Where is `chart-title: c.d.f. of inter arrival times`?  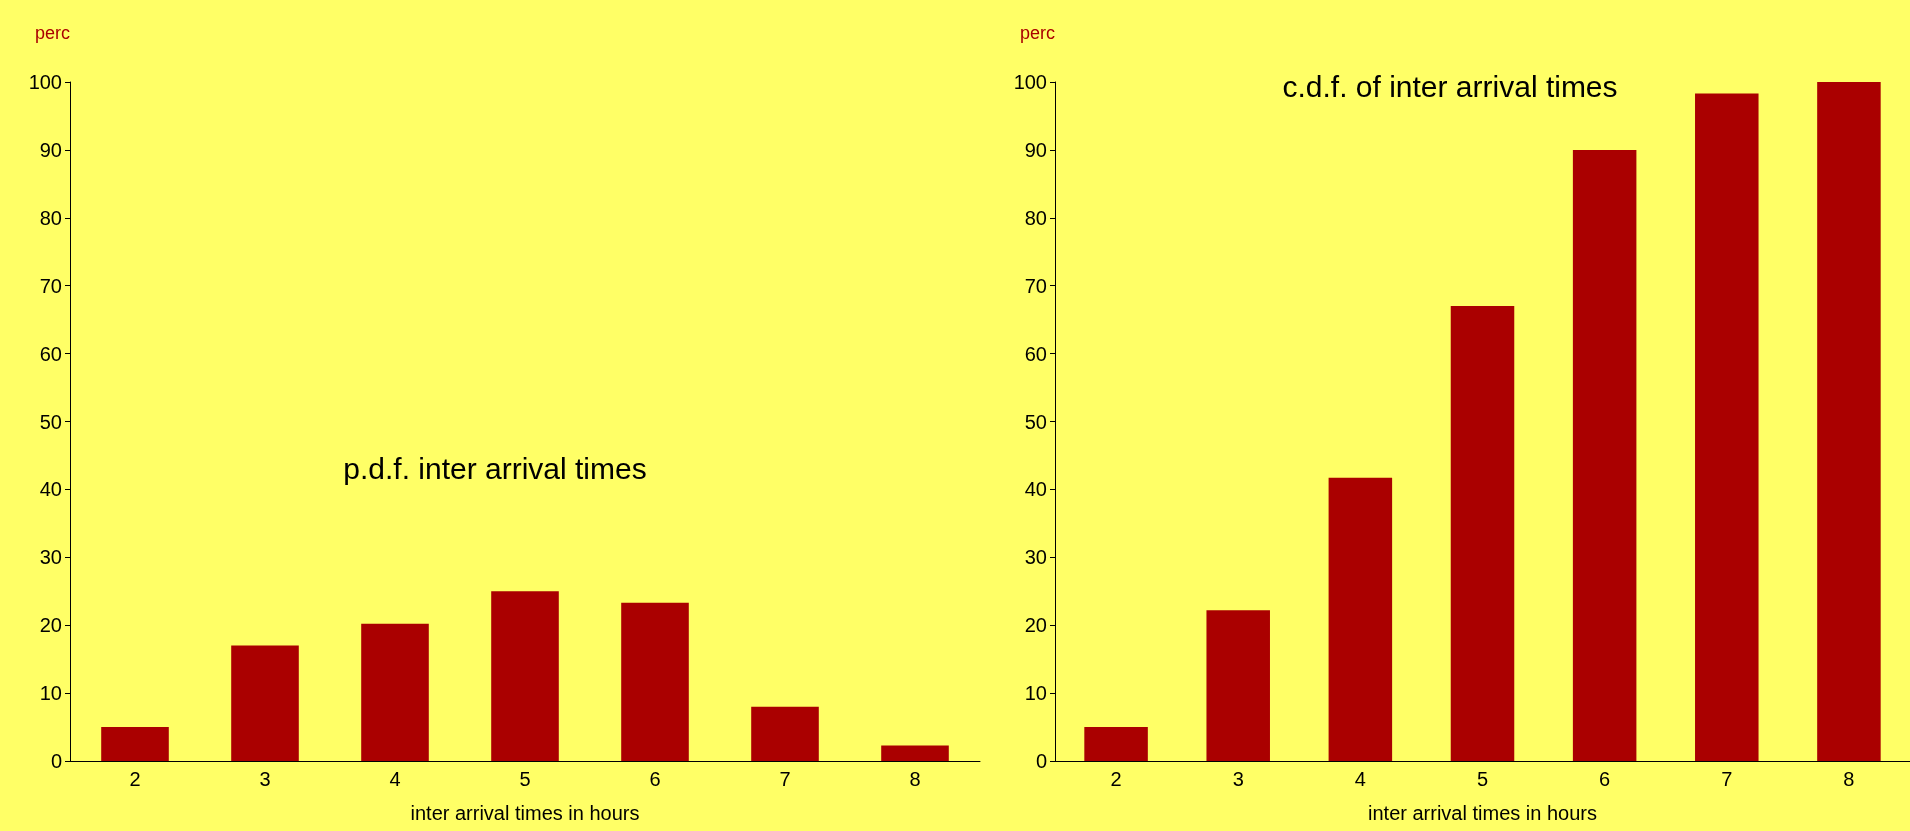 chart-title: c.d.f. of inter arrival times is located at coordinates (1450, 86).